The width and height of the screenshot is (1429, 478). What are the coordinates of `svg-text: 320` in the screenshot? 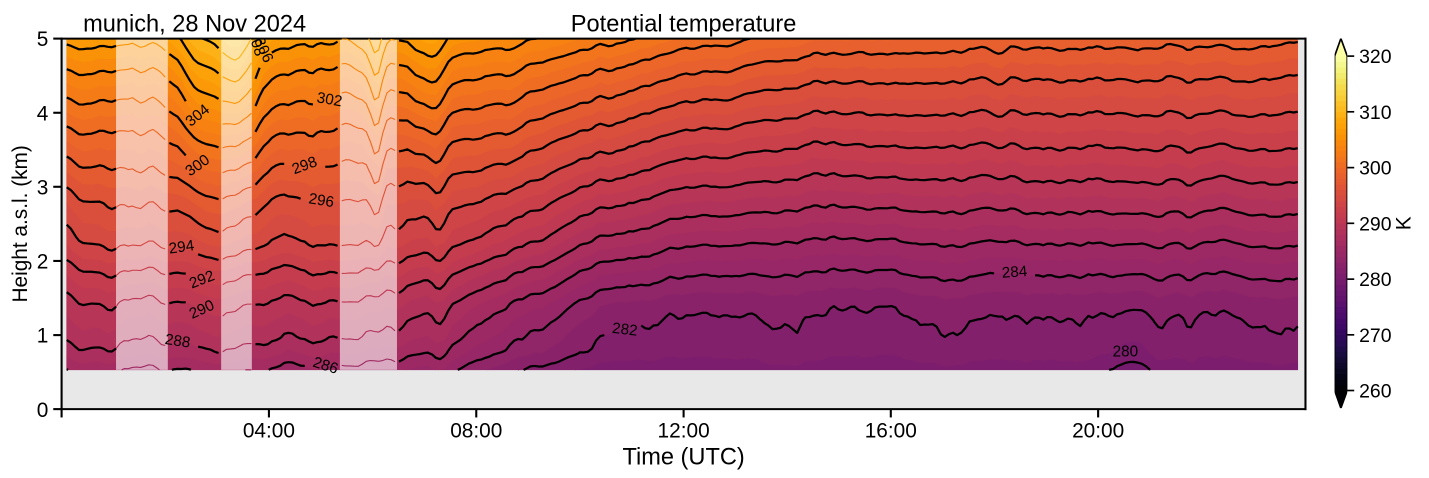 It's located at (1375, 57).